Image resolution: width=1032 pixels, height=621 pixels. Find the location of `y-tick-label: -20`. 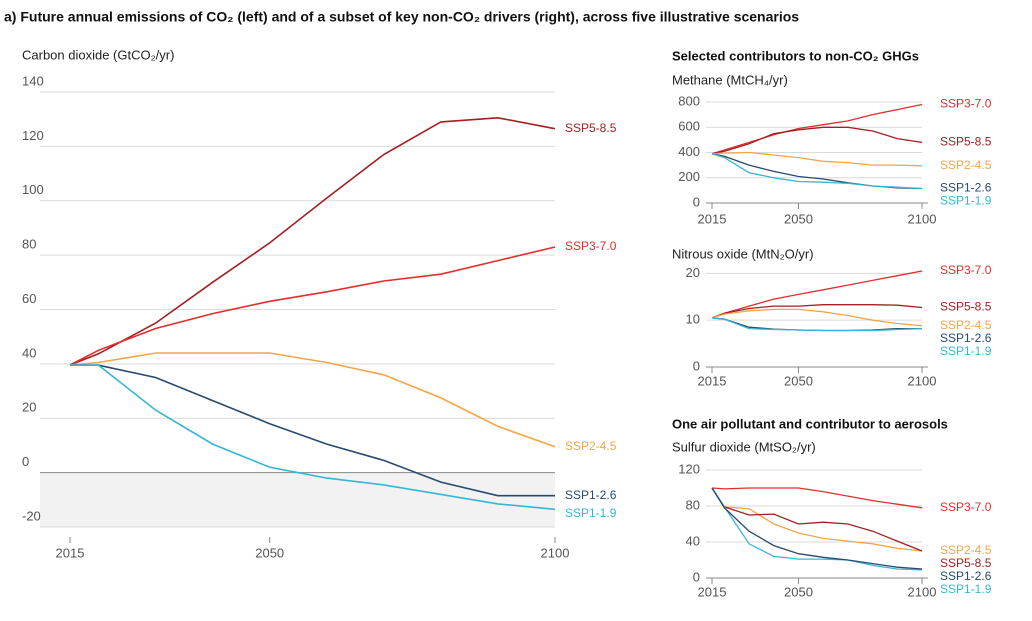

y-tick-label: -20 is located at coordinates (31, 515).